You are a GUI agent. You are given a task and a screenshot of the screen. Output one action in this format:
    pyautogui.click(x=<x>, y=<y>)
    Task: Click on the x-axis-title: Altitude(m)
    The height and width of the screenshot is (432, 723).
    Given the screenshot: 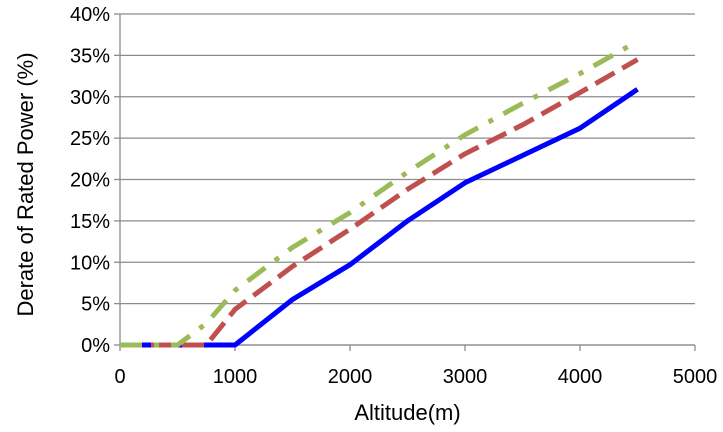 What is the action you would take?
    pyautogui.click(x=407, y=412)
    